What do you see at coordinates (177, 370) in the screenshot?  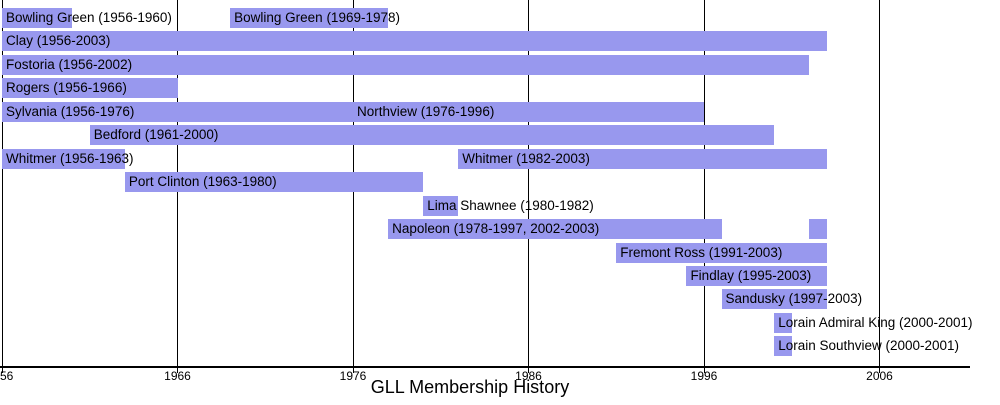 I see `axis-tick-1966` at bounding box center [177, 370].